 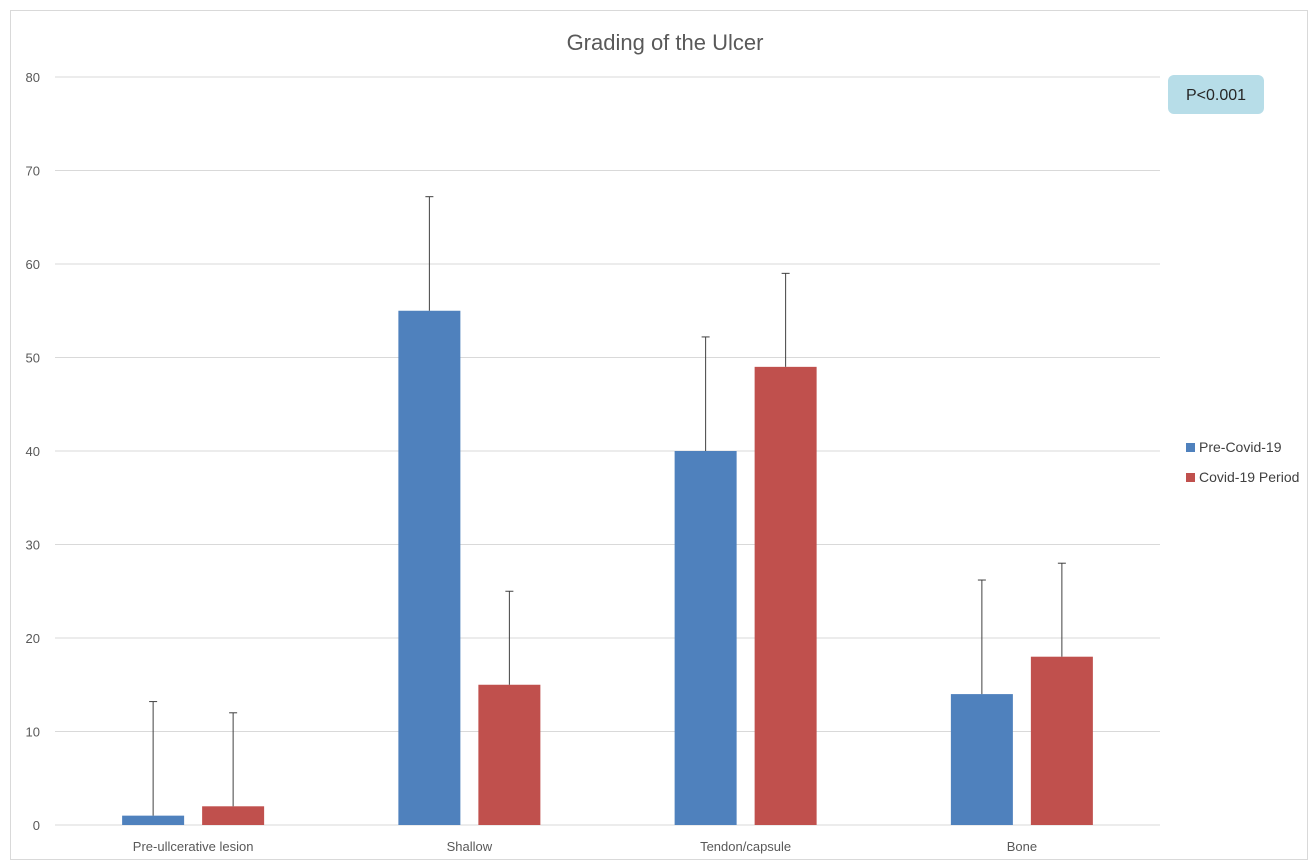 I want to click on p-value-annotation: P<0.001, so click(x=1216, y=94).